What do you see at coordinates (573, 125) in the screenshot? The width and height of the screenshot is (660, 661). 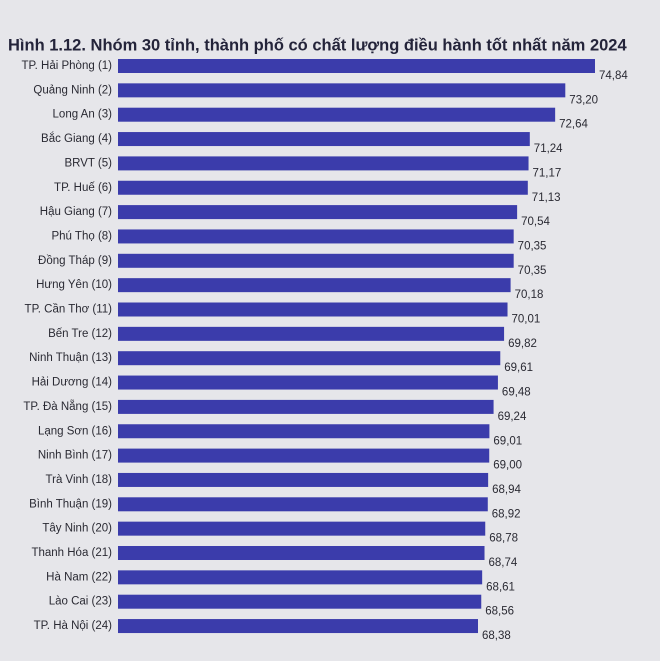 I see `value-label: 72,64` at bounding box center [573, 125].